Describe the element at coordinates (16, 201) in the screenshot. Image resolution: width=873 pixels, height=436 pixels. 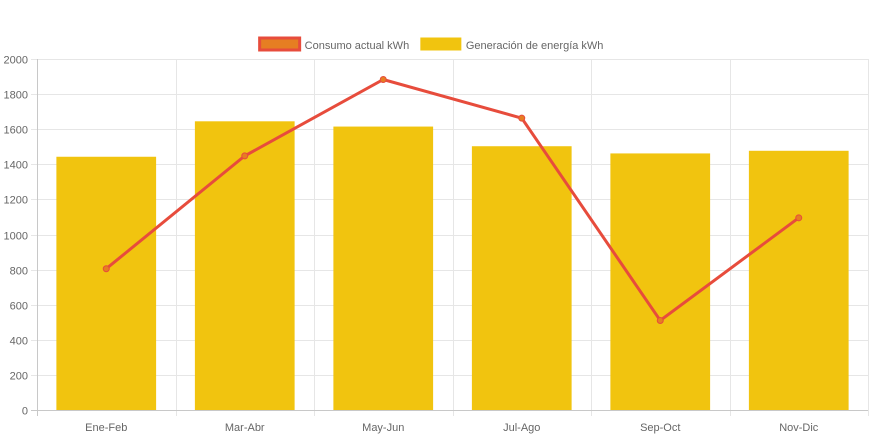
I see `y-tick-label: 1200` at that location.